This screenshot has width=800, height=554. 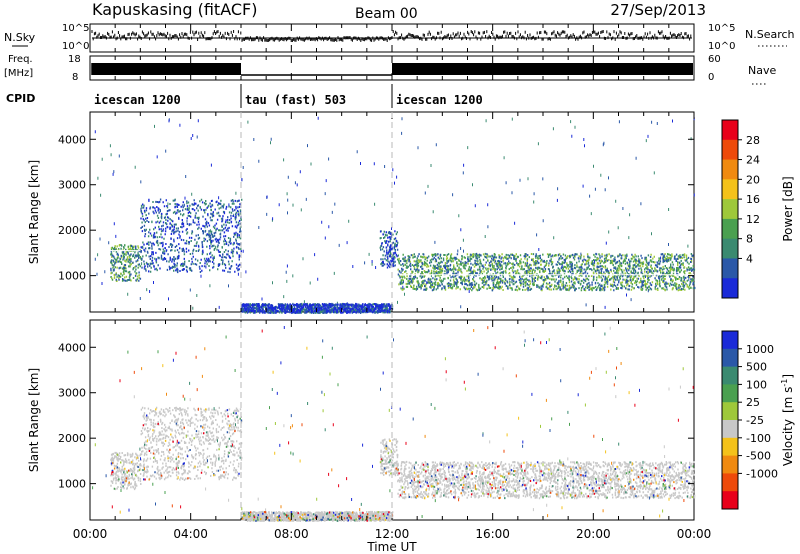 What do you see at coordinates (753, 140) in the screenshot?
I see `power-colorbar-tick-label: 28` at bounding box center [753, 140].